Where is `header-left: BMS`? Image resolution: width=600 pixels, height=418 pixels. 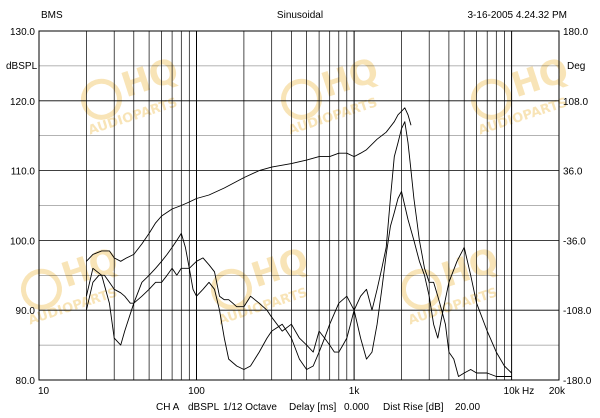
header-left: BMS is located at coordinates (52, 15).